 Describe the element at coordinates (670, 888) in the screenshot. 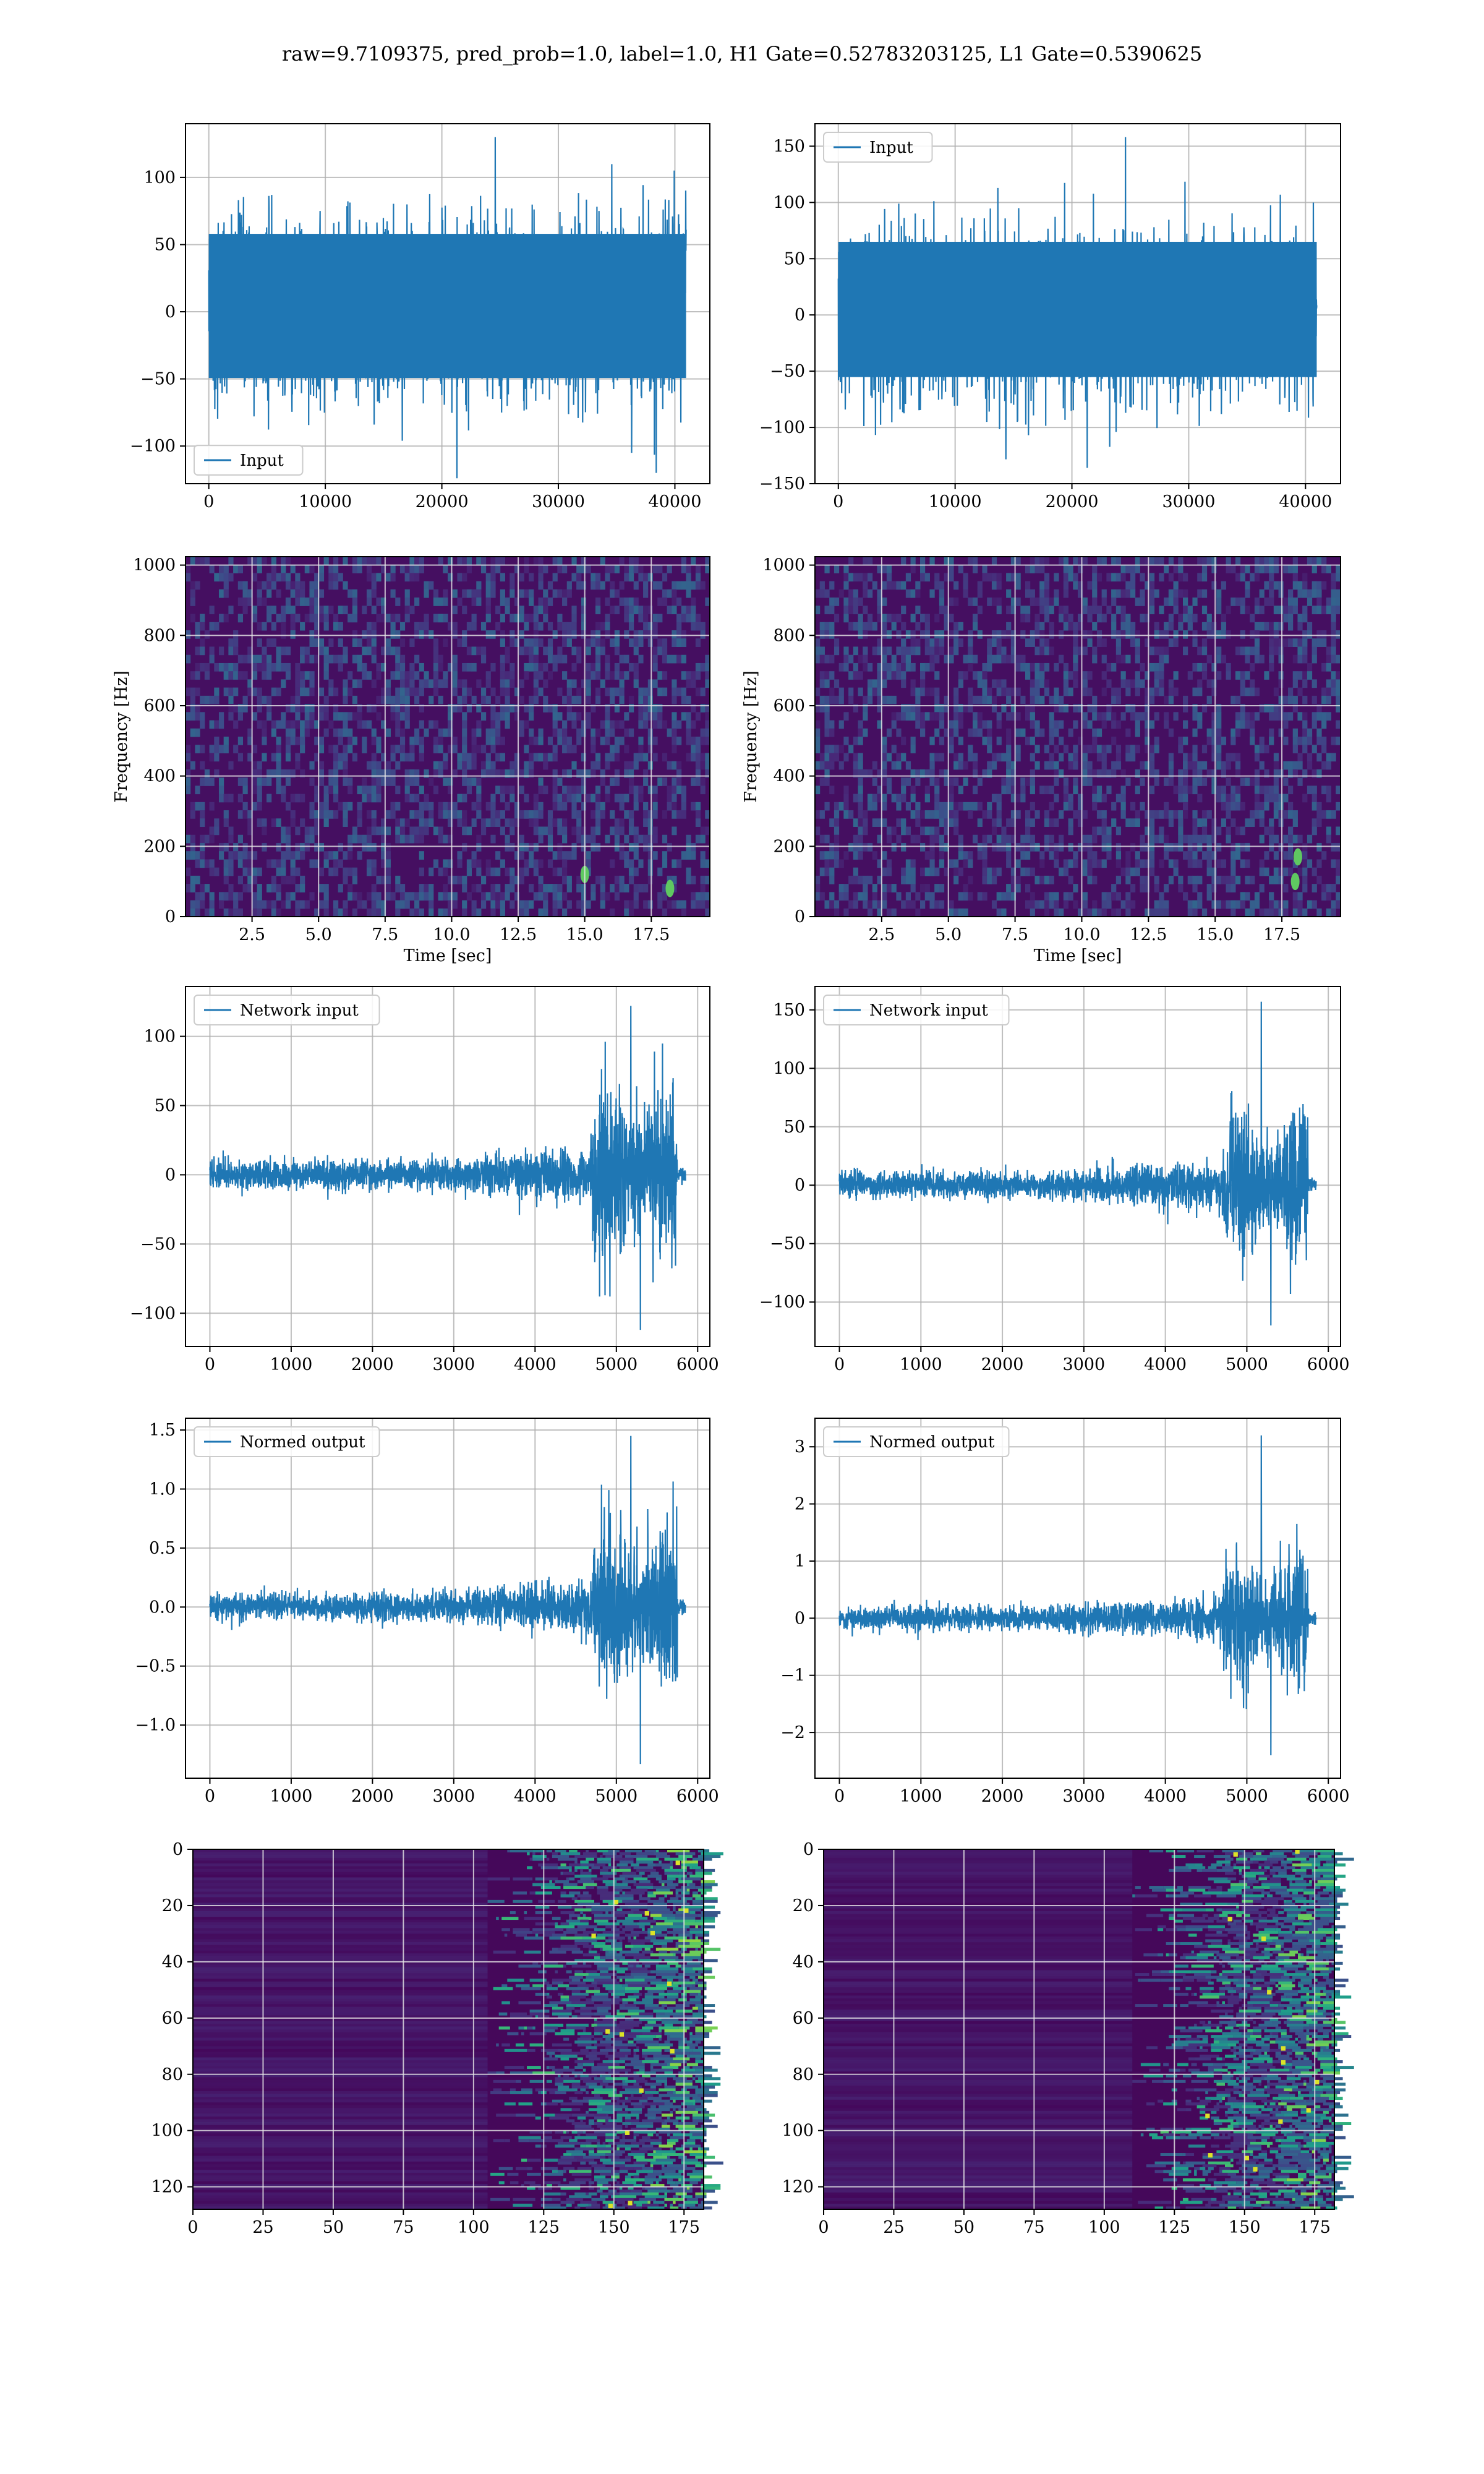

I see `heatmap-bright-spot` at that location.